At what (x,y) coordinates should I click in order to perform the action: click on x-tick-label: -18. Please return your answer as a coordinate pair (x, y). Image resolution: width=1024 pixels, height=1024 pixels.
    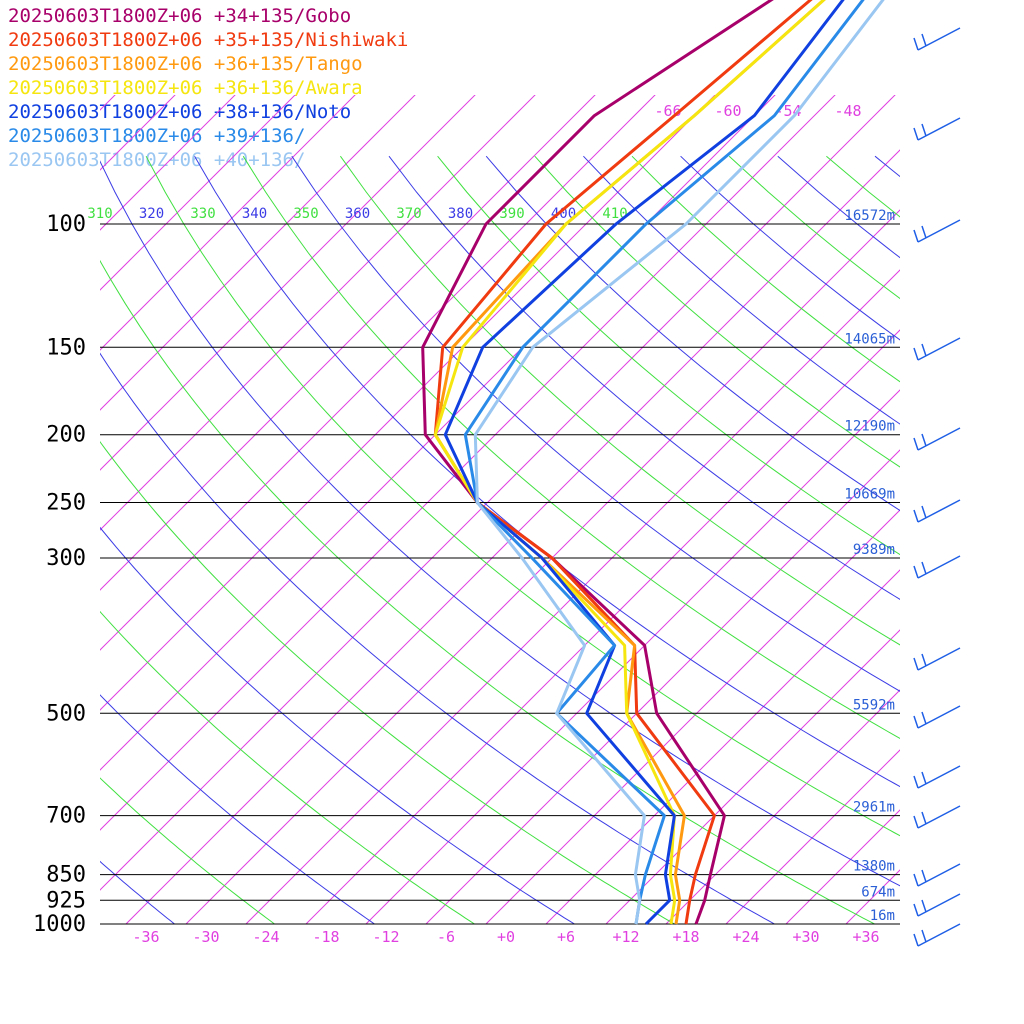
    Looking at the image, I should click on (325, 937).